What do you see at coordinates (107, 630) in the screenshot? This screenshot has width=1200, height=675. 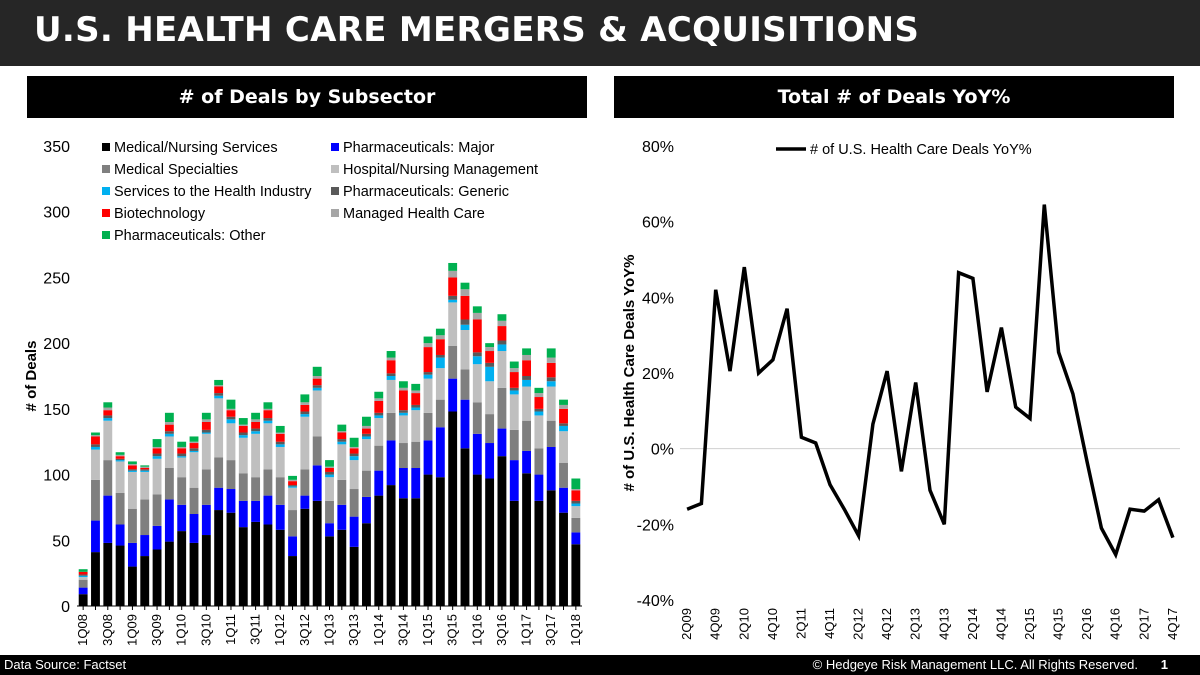 I see `x-tick-label: 3Q08` at bounding box center [107, 630].